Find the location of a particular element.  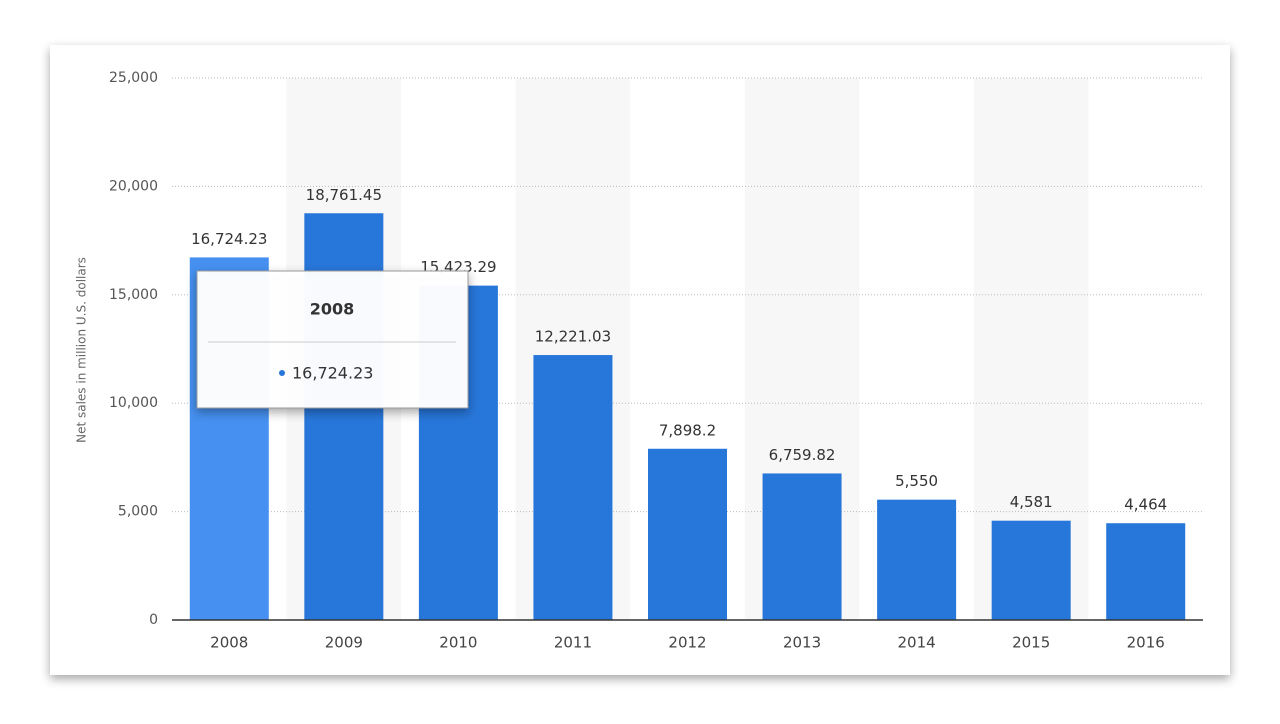

y-tick-label: 15,000 is located at coordinates (133, 295).